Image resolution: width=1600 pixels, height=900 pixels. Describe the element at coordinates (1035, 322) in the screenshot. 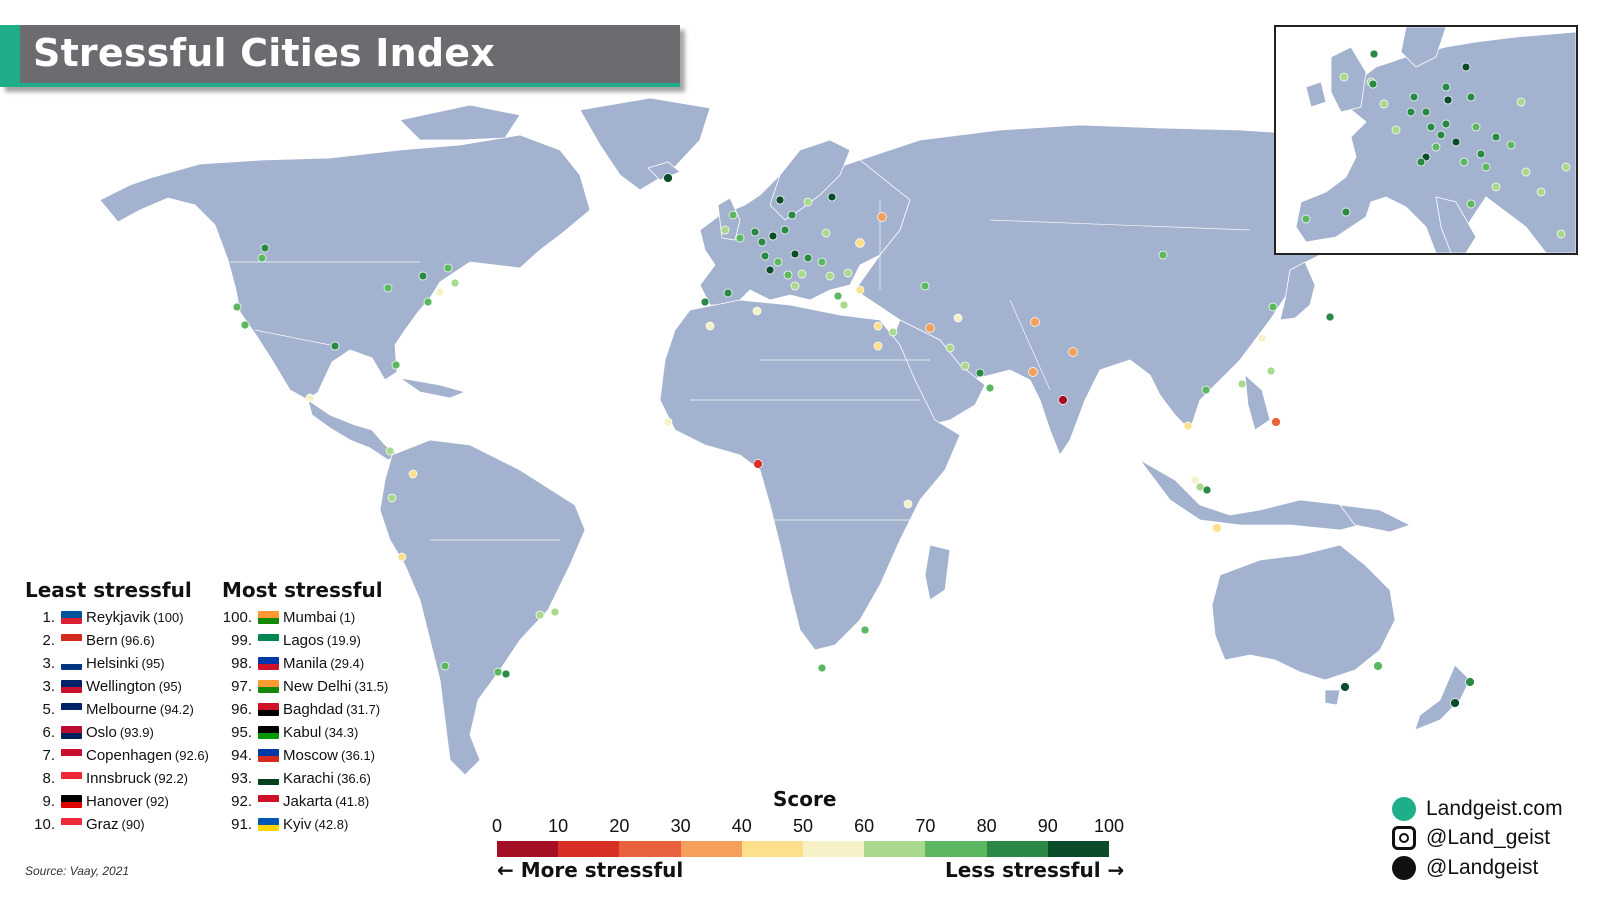

I see `city-point-kabul` at that location.